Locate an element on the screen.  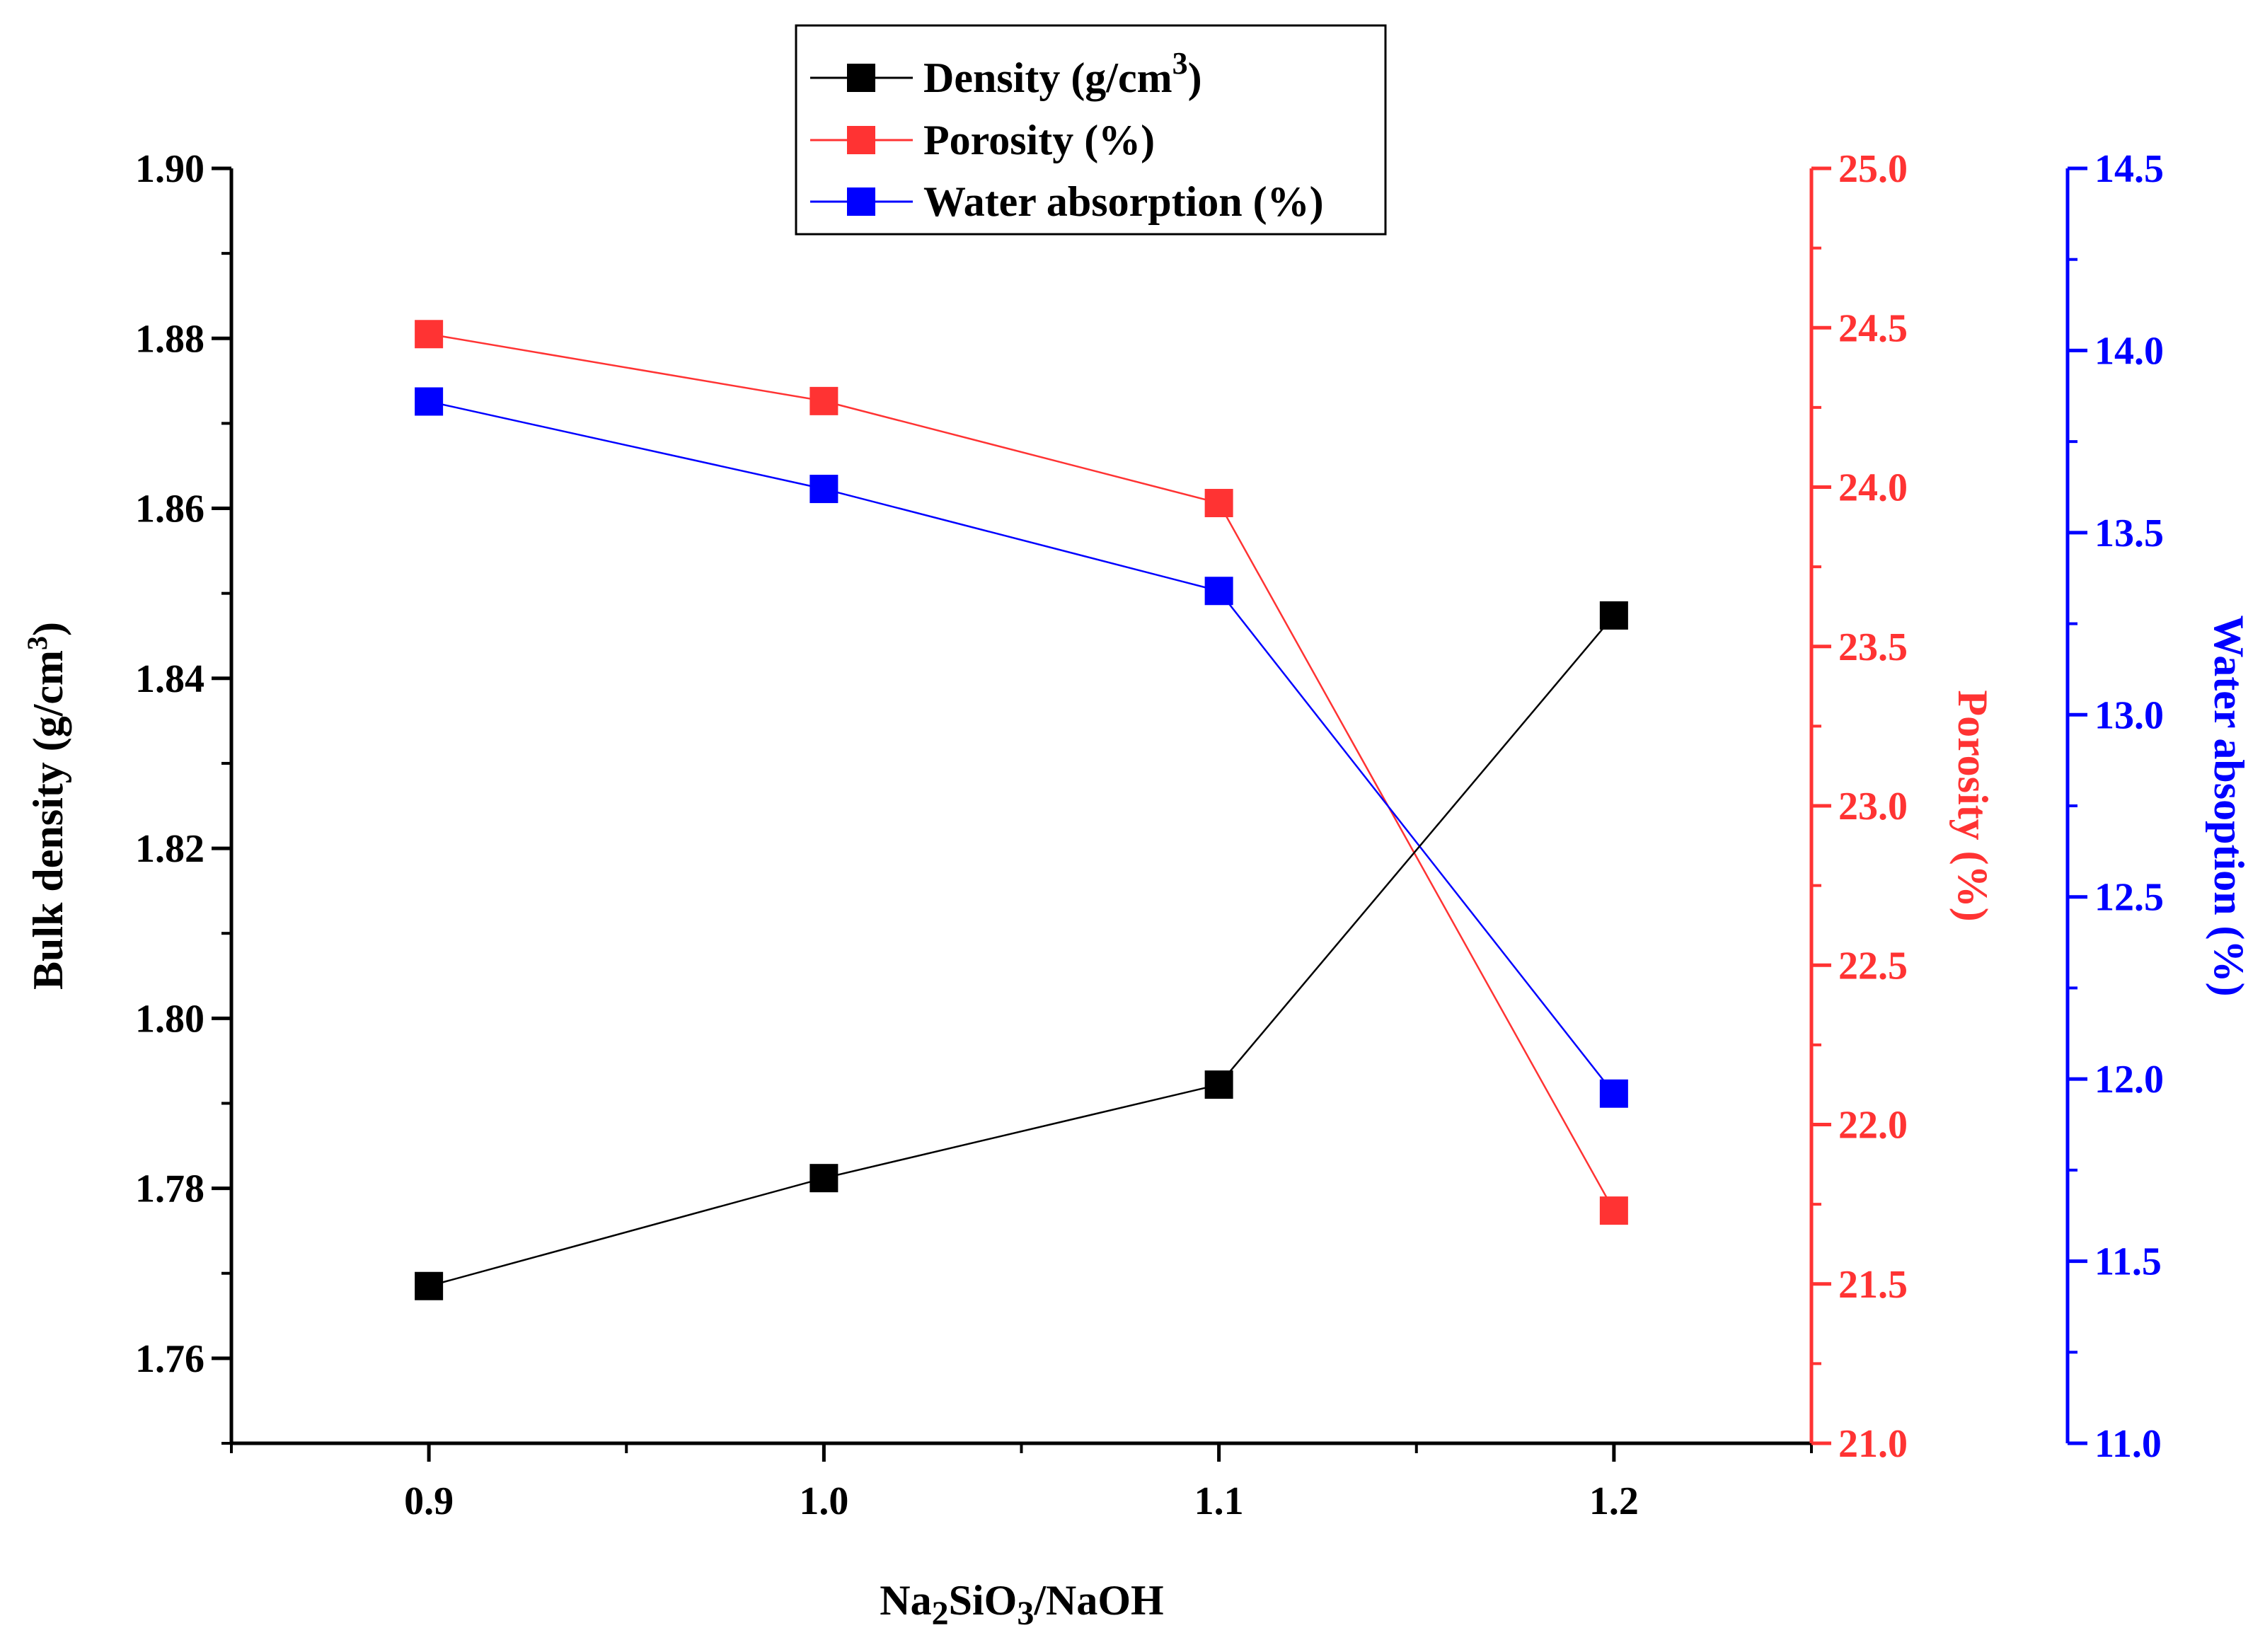
y-tick-label-2: 14.0 is located at coordinates (2129, 351).